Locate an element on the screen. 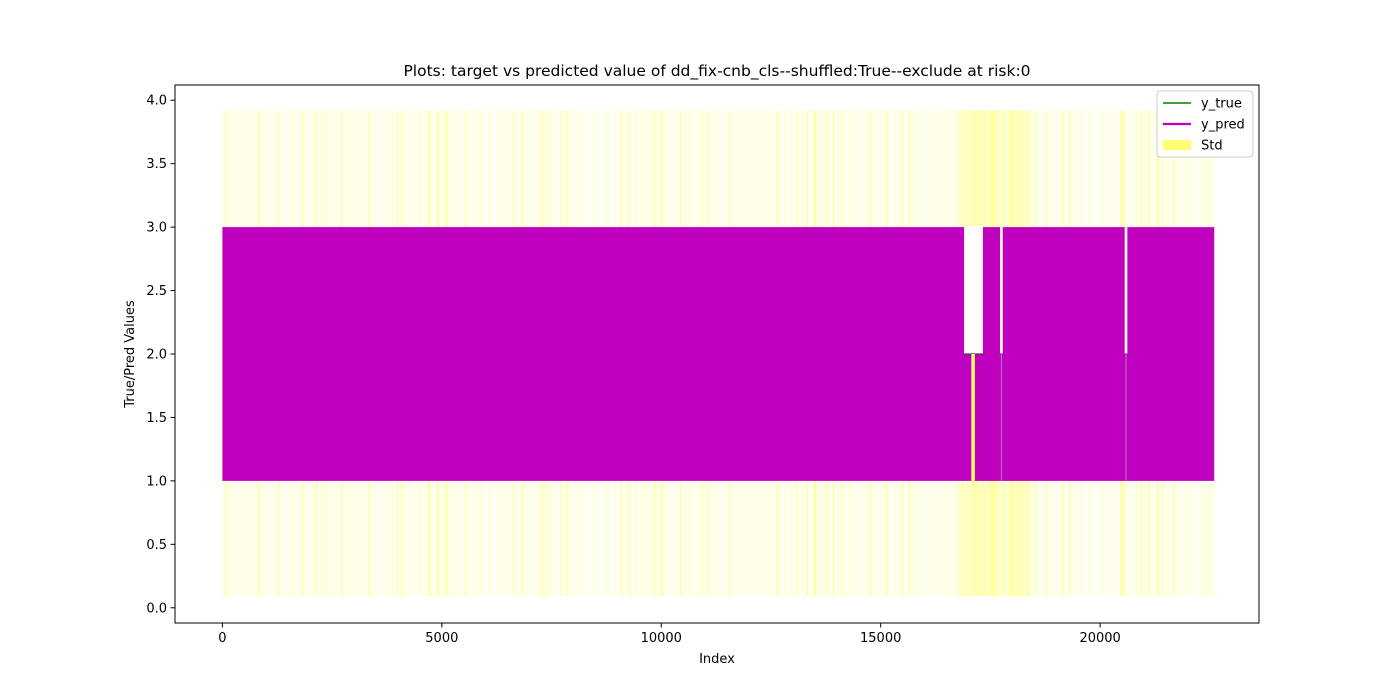  x-axis-label: Index is located at coordinates (717, 659).